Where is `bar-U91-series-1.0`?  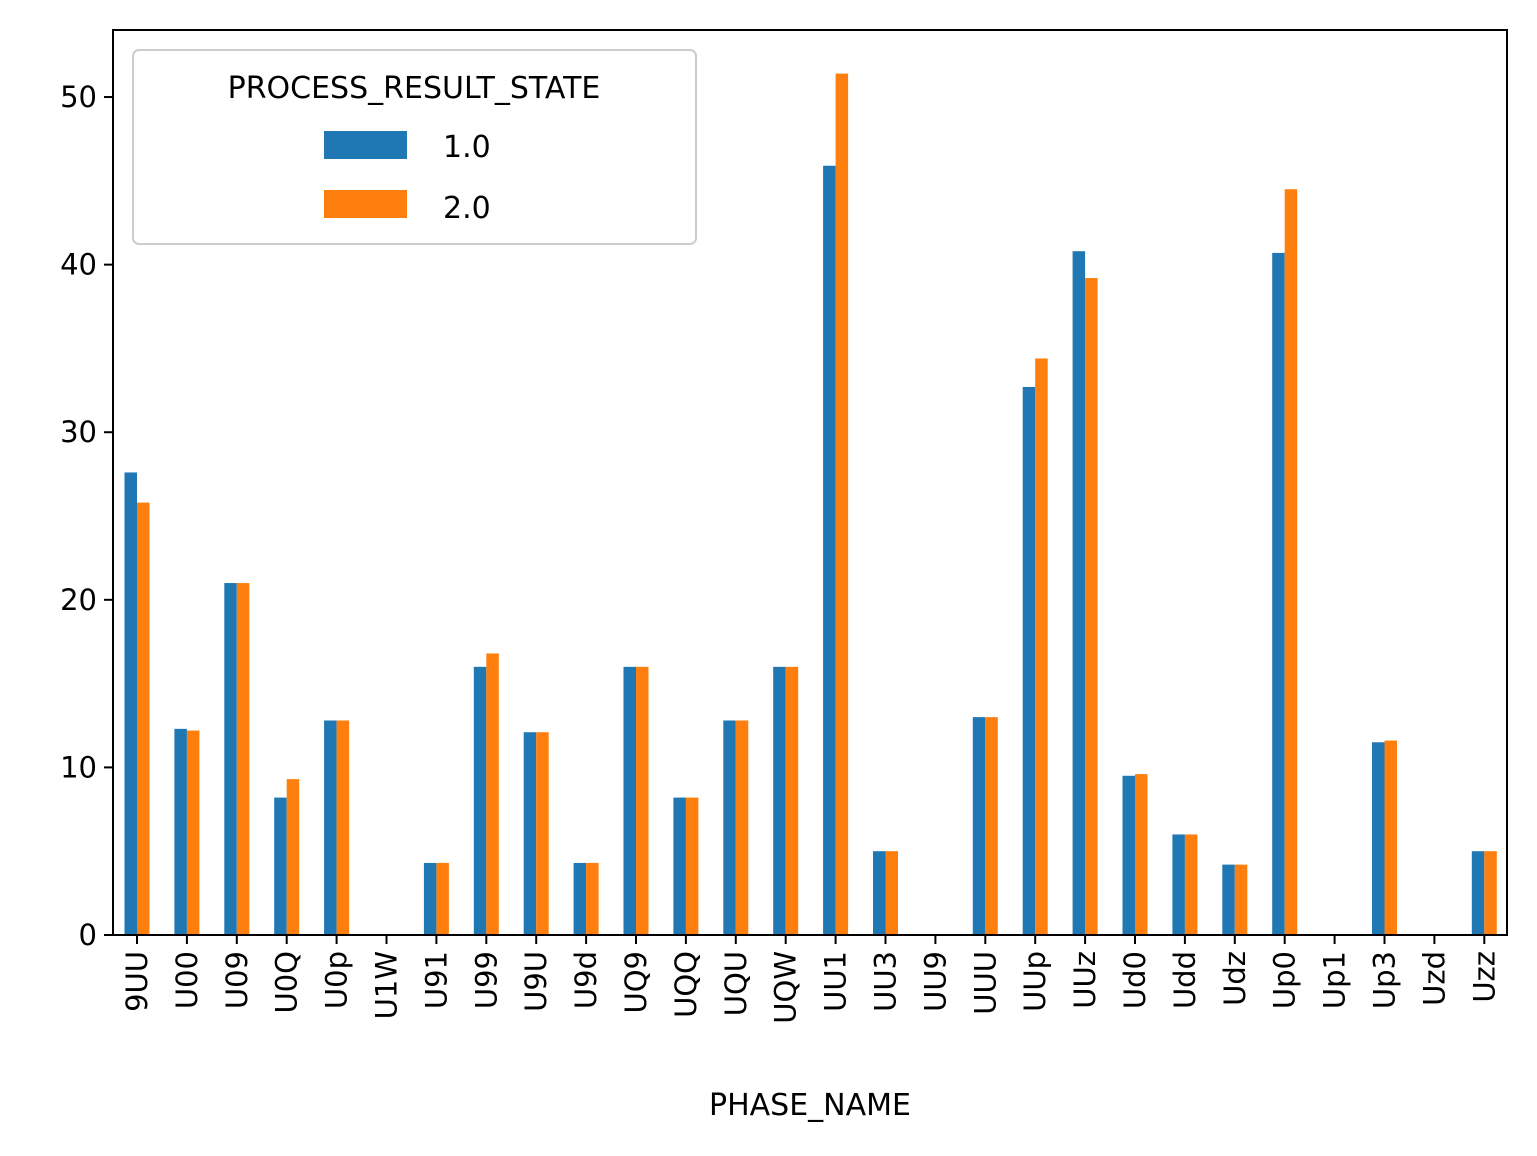 bar-U91-series-1.0 is located at coordinates (430, 898).